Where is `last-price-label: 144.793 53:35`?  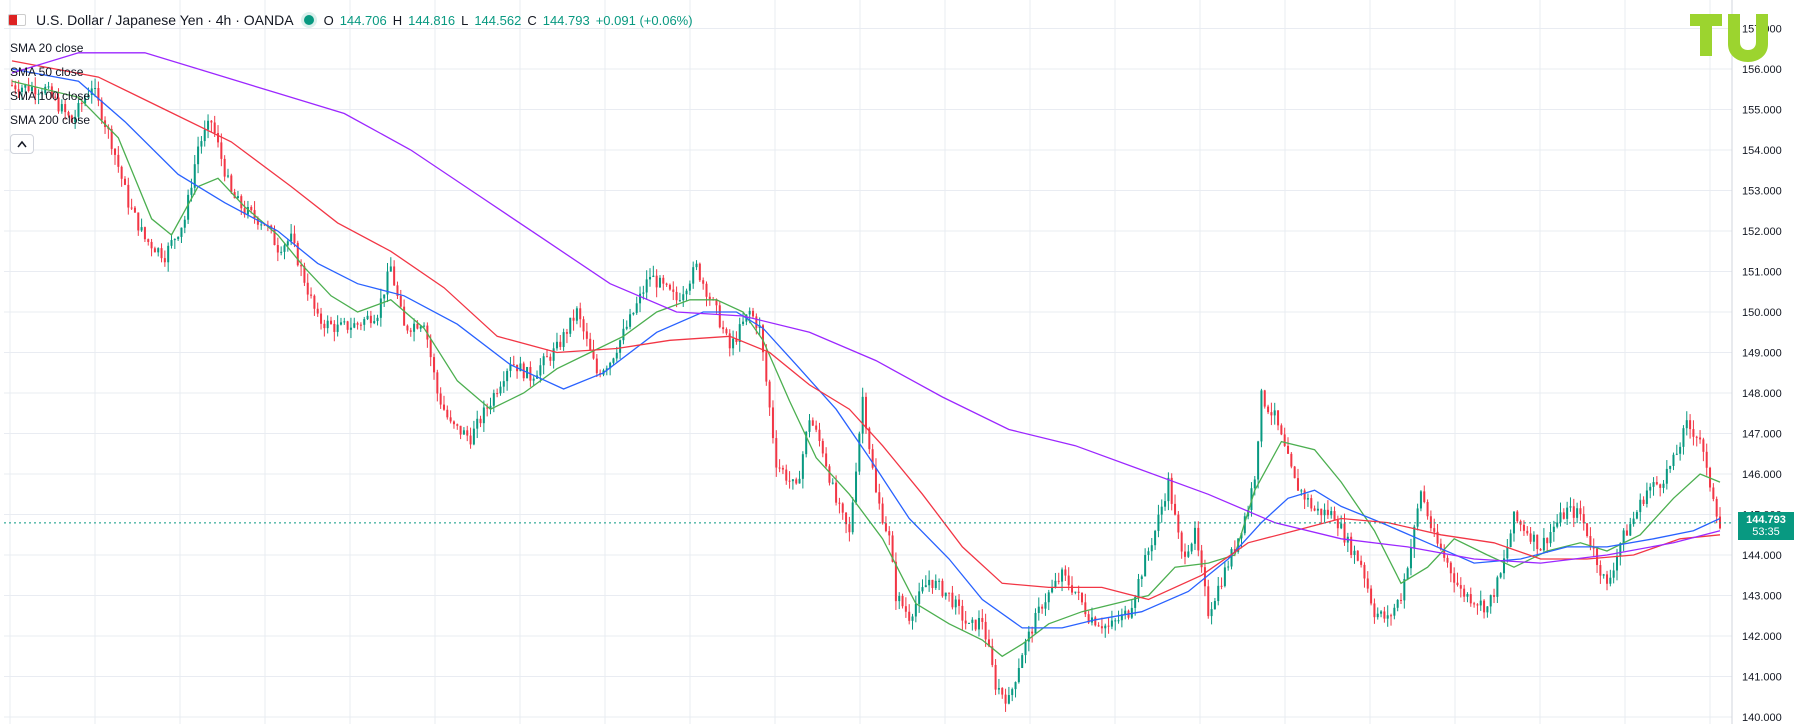
last-price-label: 144.793 53:35 is located at coordinates (1766, 525).